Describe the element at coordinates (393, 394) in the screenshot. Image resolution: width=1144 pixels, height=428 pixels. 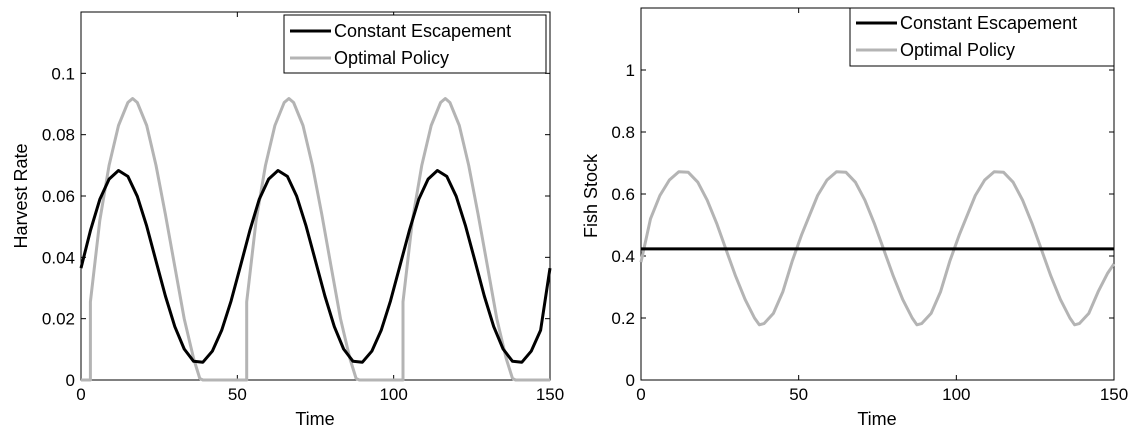
I see `harvest-x-tick-label: 100` at that location.